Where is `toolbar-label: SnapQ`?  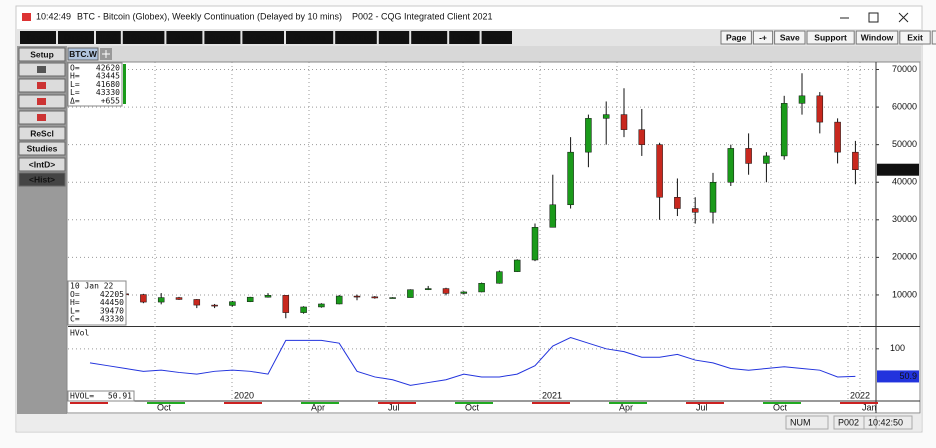
toolbar-label: SnapQ is located at coordinates (223, 37).